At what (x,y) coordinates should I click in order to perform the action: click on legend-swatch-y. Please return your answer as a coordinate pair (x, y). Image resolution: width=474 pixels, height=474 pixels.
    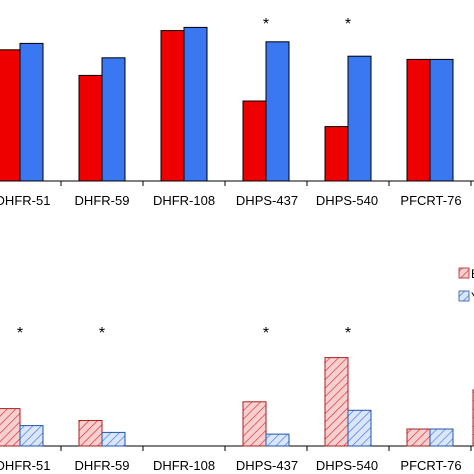
    Looking at the image, I should click on (464, 296).